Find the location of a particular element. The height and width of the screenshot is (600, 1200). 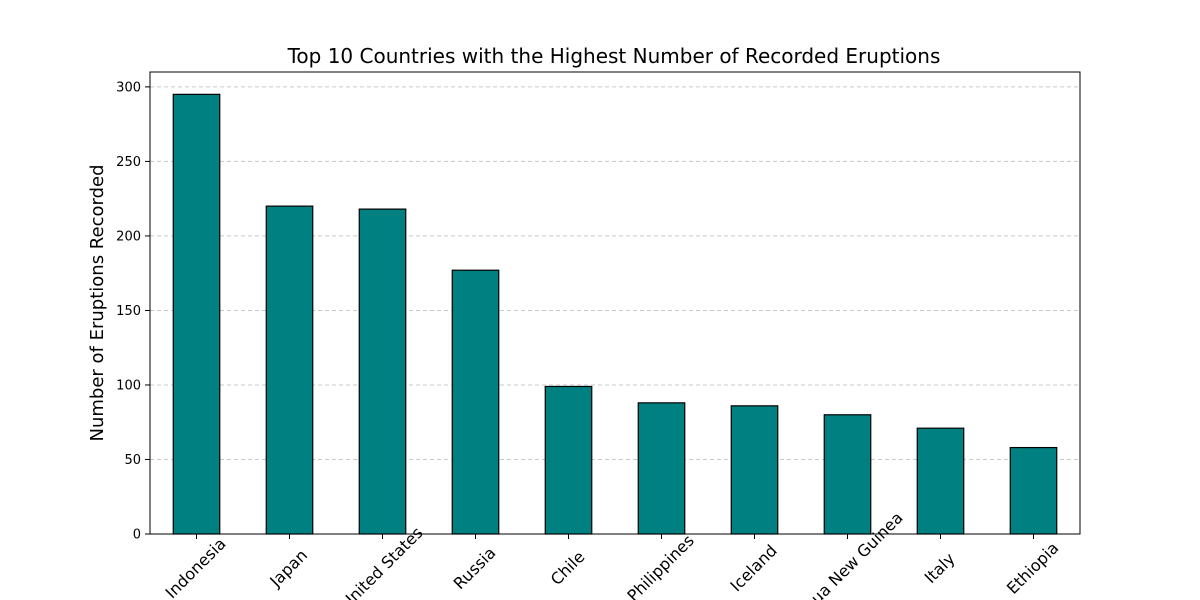

bar-ethiopia is located at coordinates (1033, 490).